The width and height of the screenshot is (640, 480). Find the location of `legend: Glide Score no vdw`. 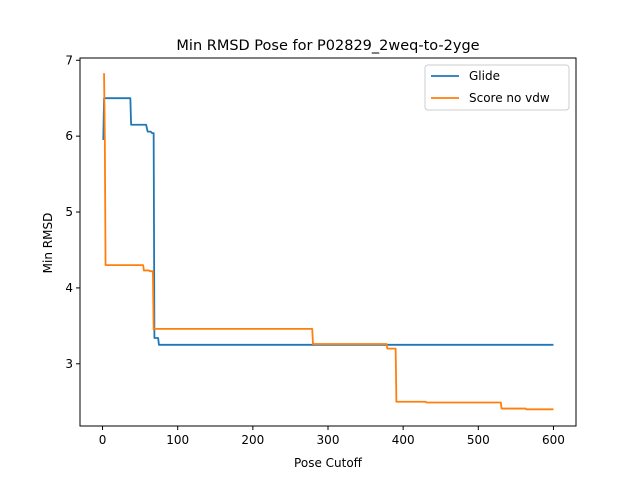

legend: Glide Score no vdw is located at coordinates (497, 87).